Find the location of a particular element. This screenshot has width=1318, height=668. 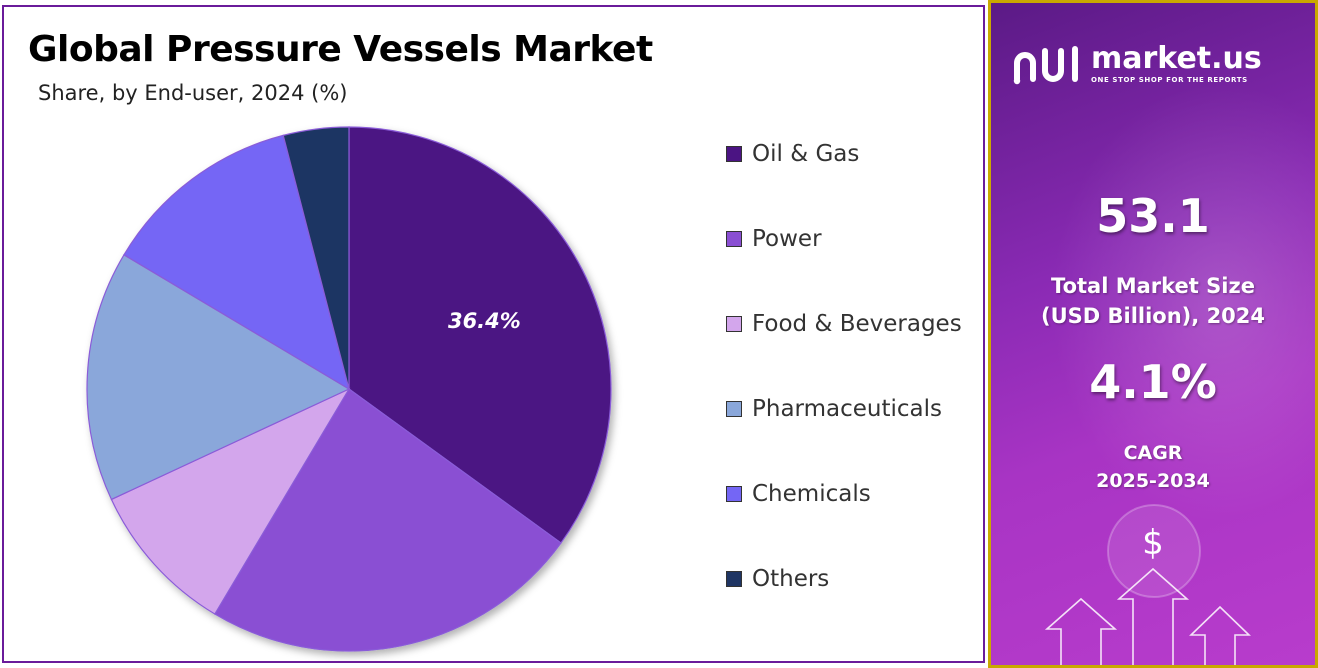

legend-item: Power is located at coordinates (774, 239).